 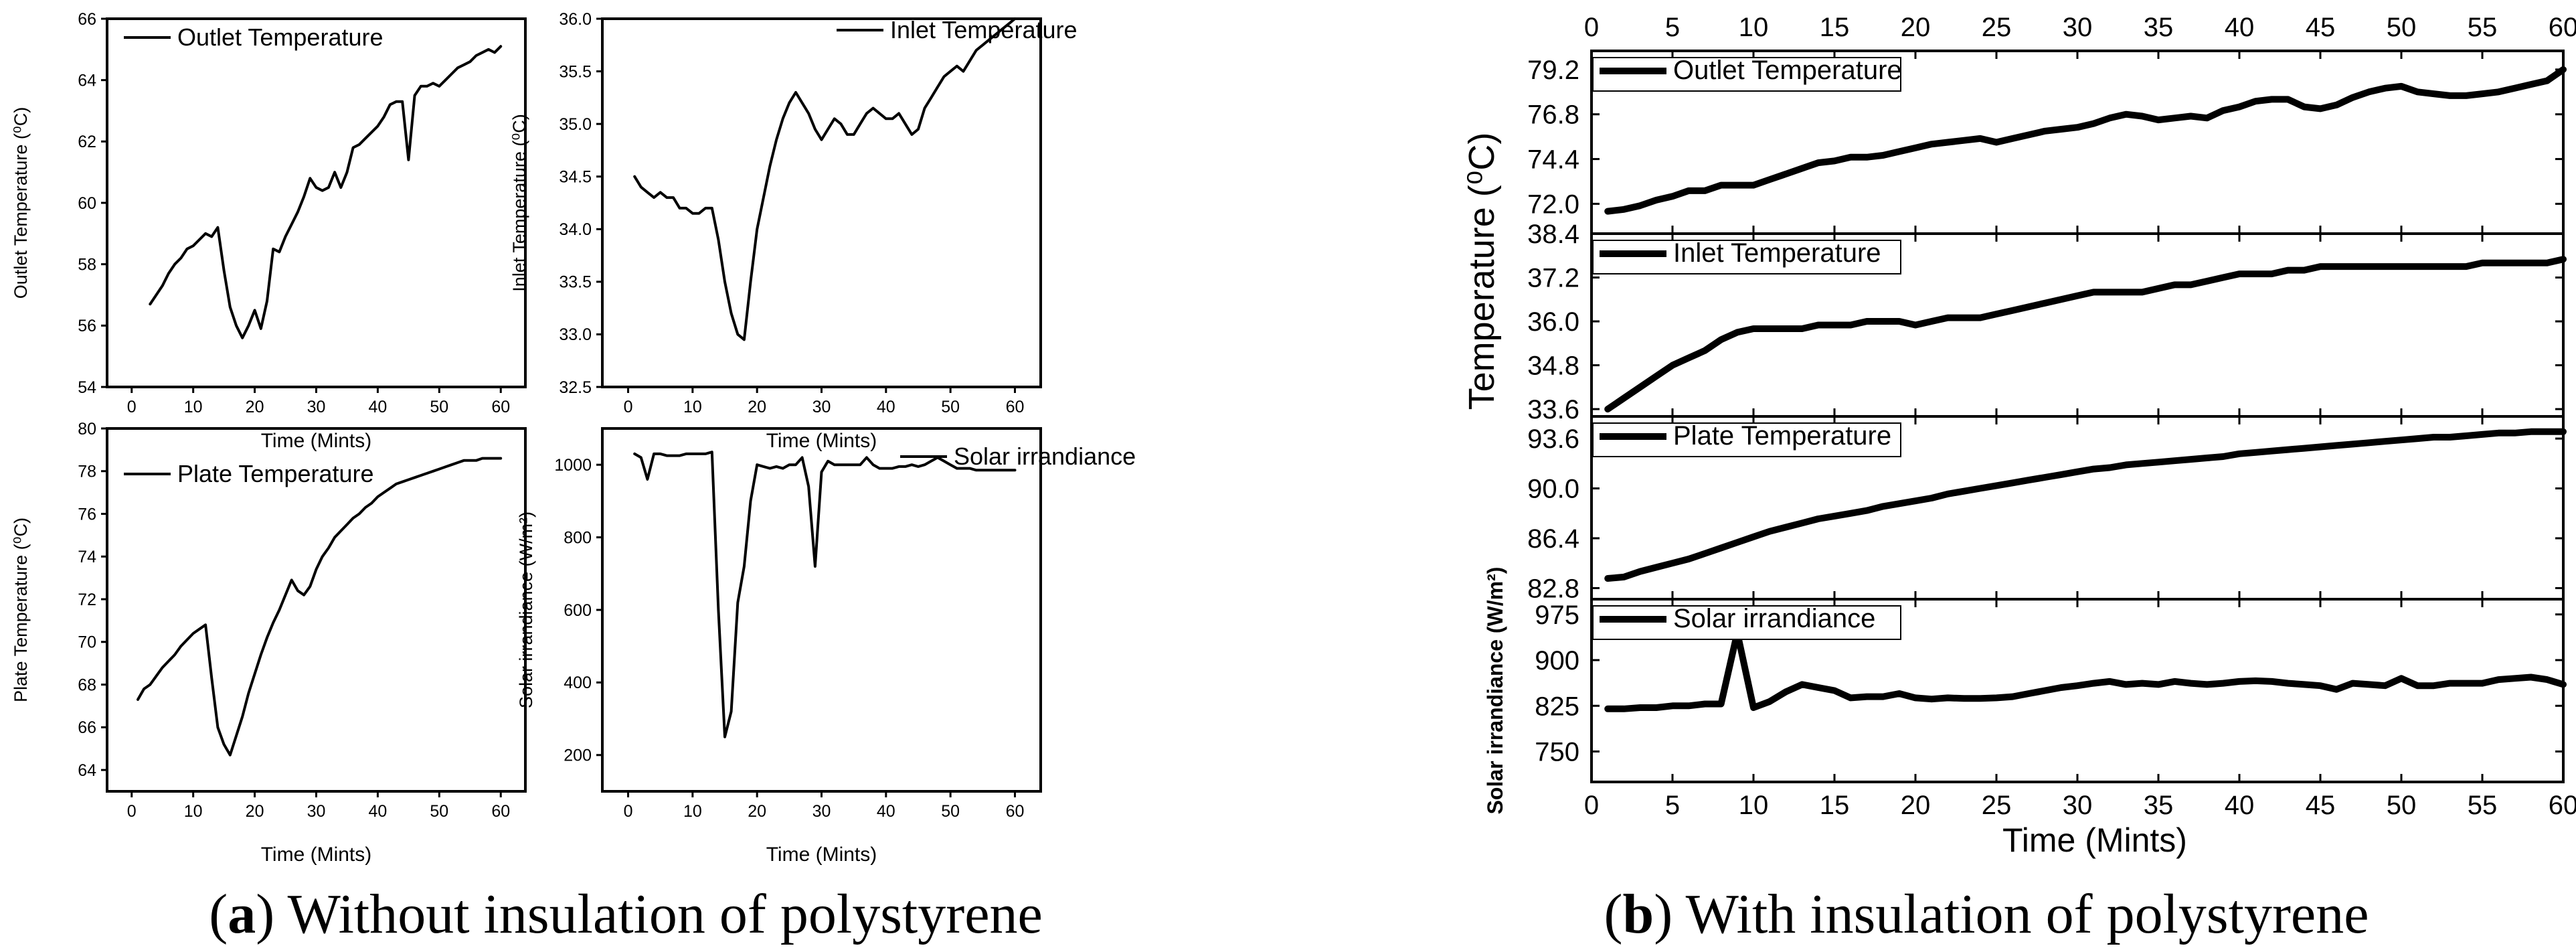 What do you see at coordinates (1553, 489) in the screenshot?
I see `y-tick-label: 90.0` at bounding box center [1553, 489].